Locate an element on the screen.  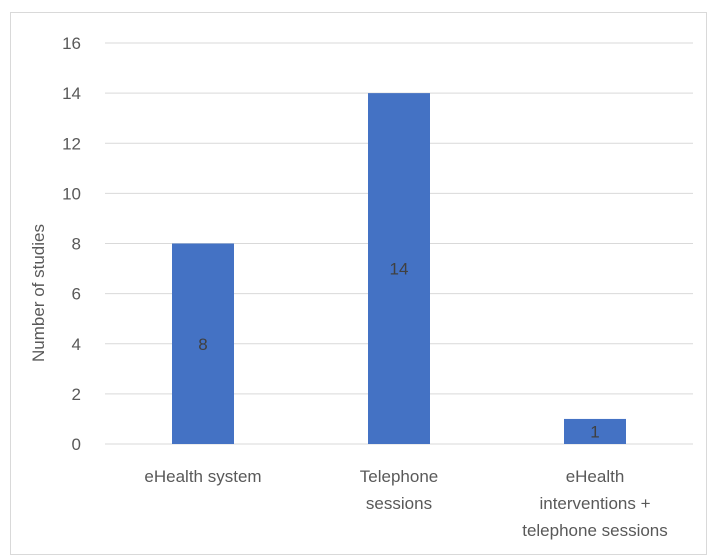
x-category-label: telephone sessions is located at coordinates (595, 530).